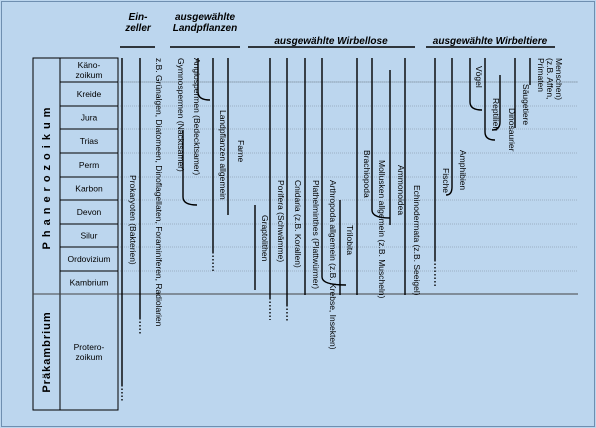 The width and height of the screenshot is (596, 428). I want to click on lineage-label: Fische, so click(446, 180).